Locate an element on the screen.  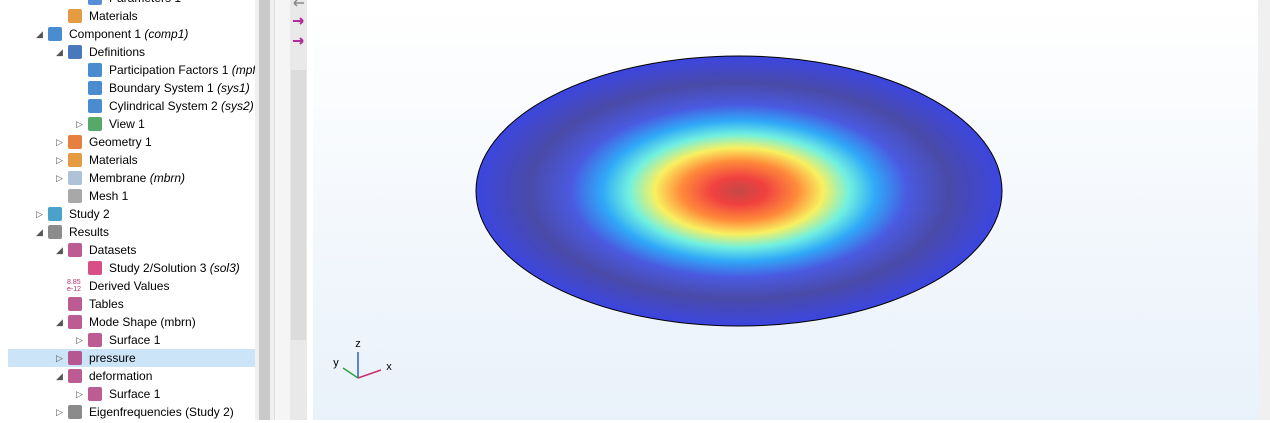
tree-item: ▷ Study 2 is located at coordinates (127, 214).